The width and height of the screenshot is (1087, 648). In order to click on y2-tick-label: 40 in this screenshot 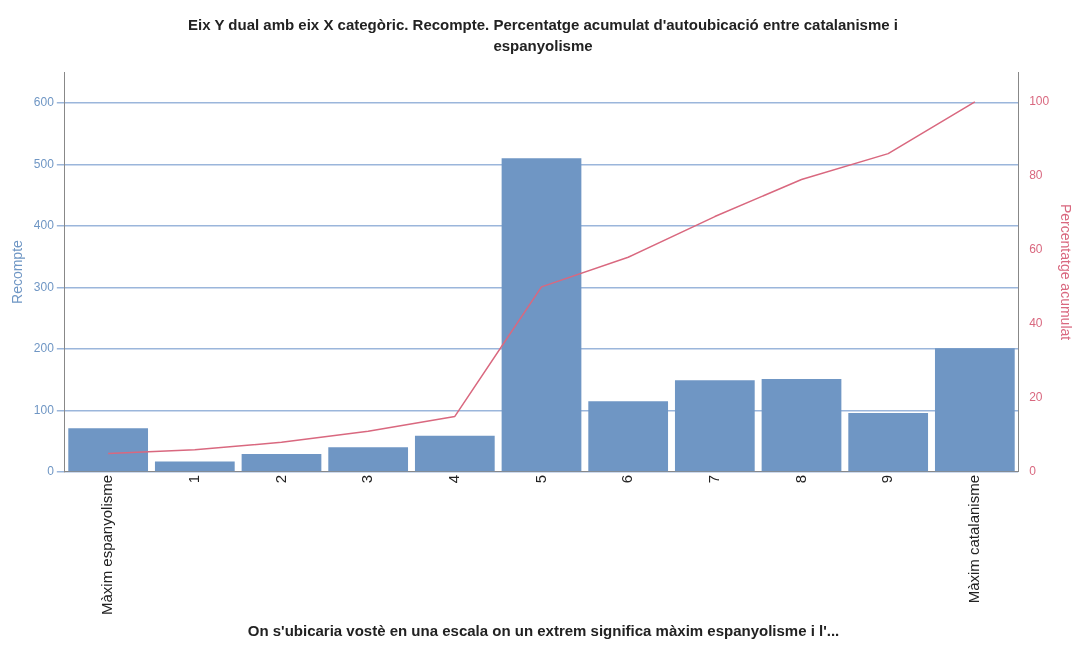, I will do `click(1036, 323)`.